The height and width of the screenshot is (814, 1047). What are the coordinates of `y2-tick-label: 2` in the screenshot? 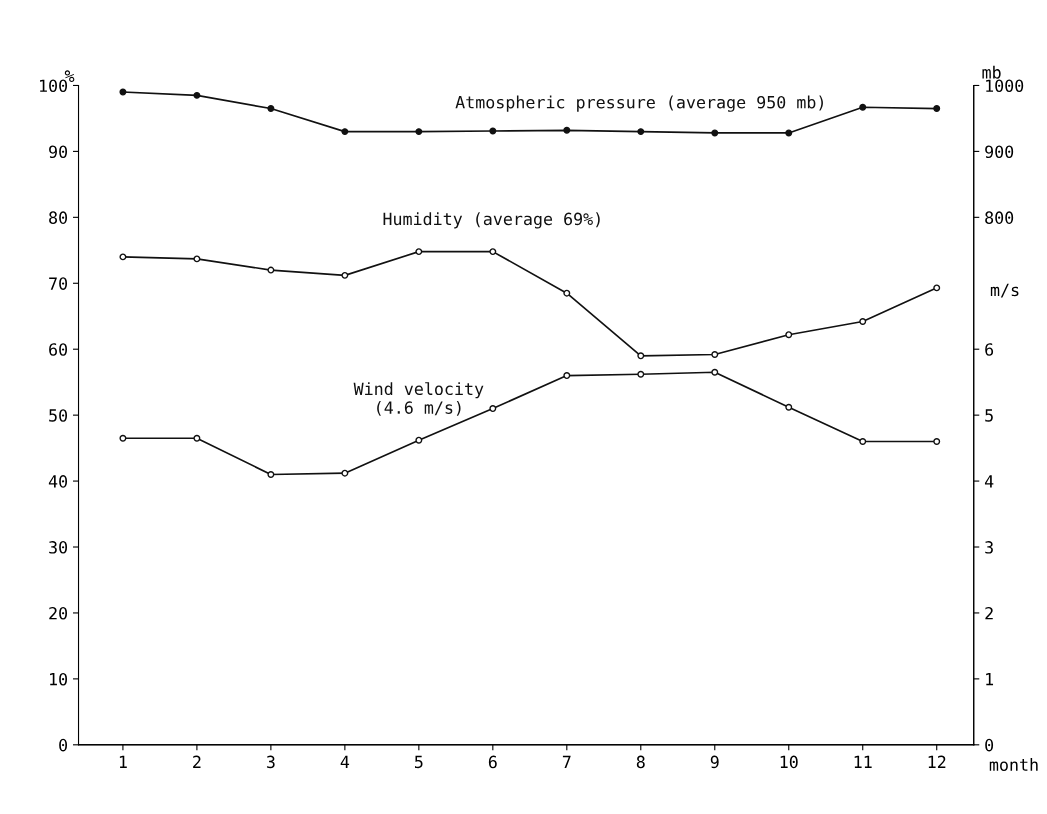 It's located at (989, 613).